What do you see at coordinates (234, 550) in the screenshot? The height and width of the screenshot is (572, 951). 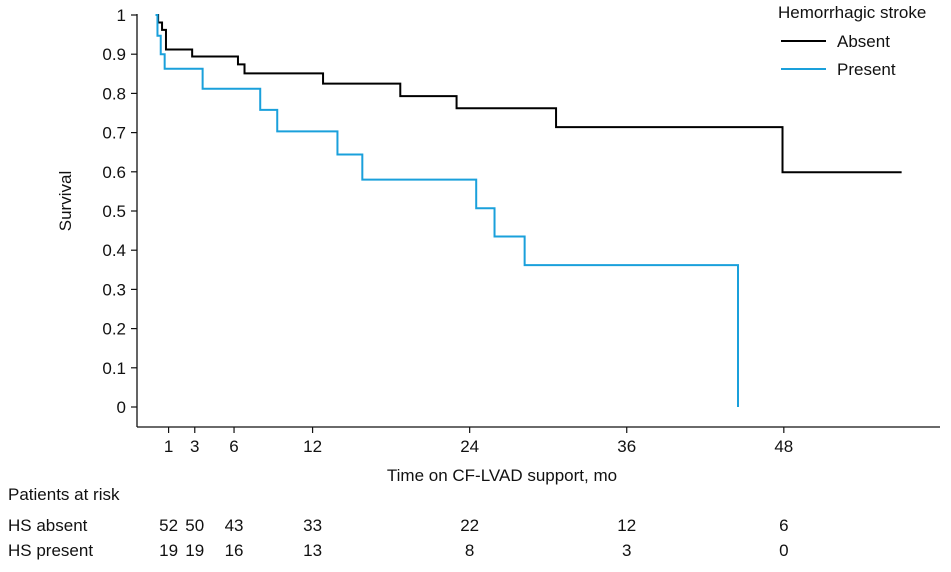 I see `risk-count-present: 16` at bounding box center [234, 550].